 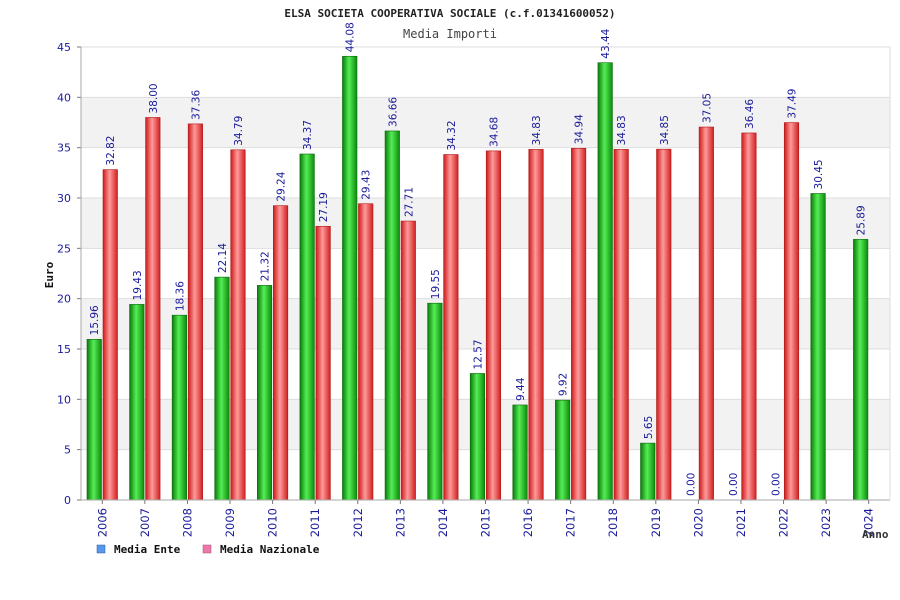 I want to click on chart-subtitle: Media Importi, so click(x=450, y=34).